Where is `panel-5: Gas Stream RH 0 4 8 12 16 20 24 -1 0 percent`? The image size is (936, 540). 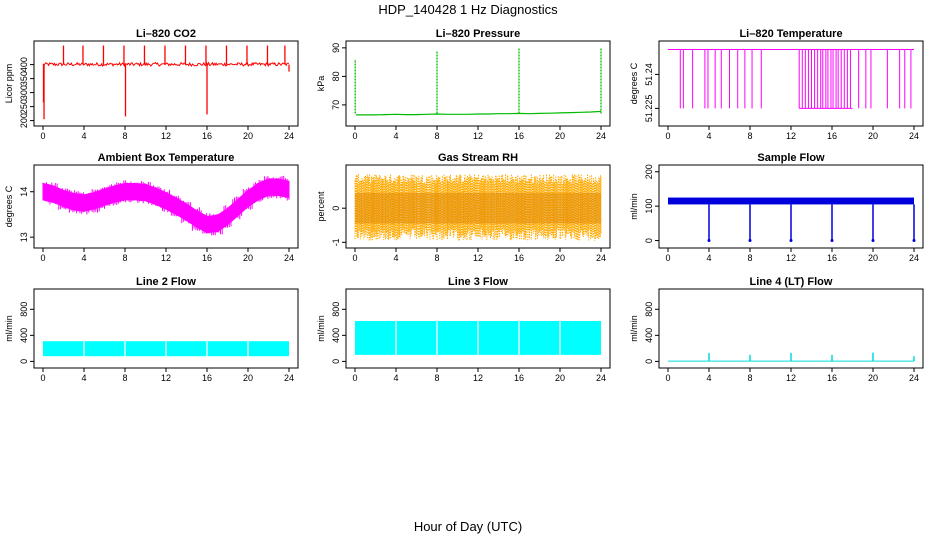 panel-5: Gas Stream RH 0 4 8 12 16 20 24 -1 0 percent is located at coordinates (463, 207).